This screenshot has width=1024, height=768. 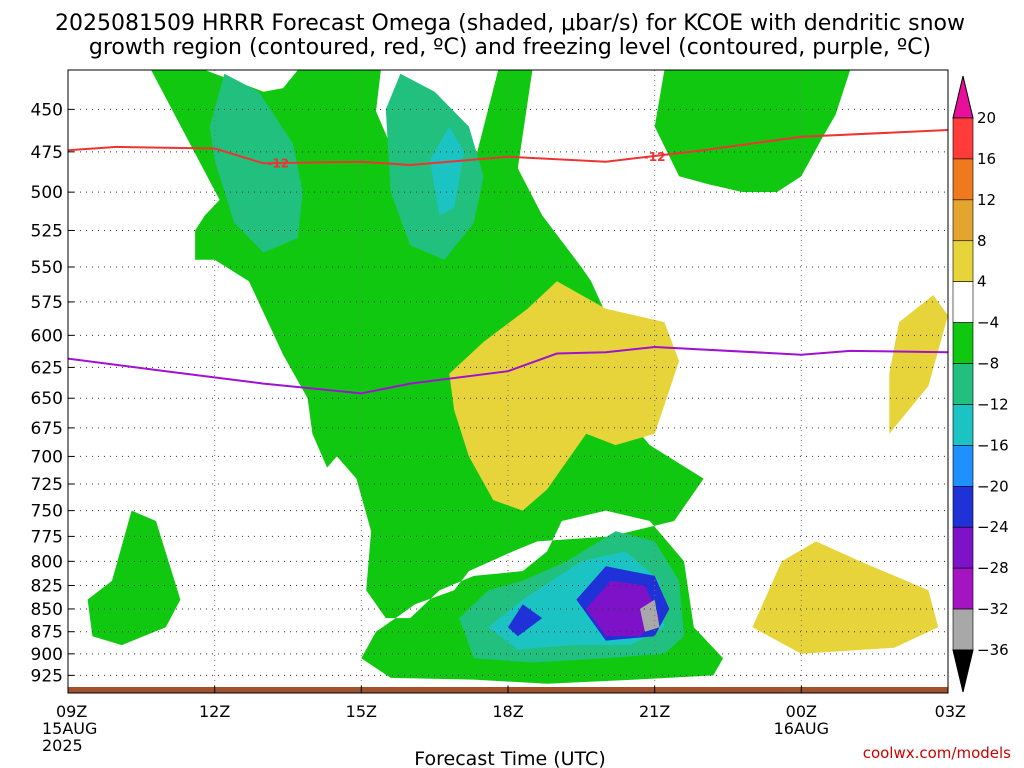 What do you see at coordinates (69, 728) in the screenshot?
I see `x-tick-date: 15AUG` at bounding box center [69, 728].